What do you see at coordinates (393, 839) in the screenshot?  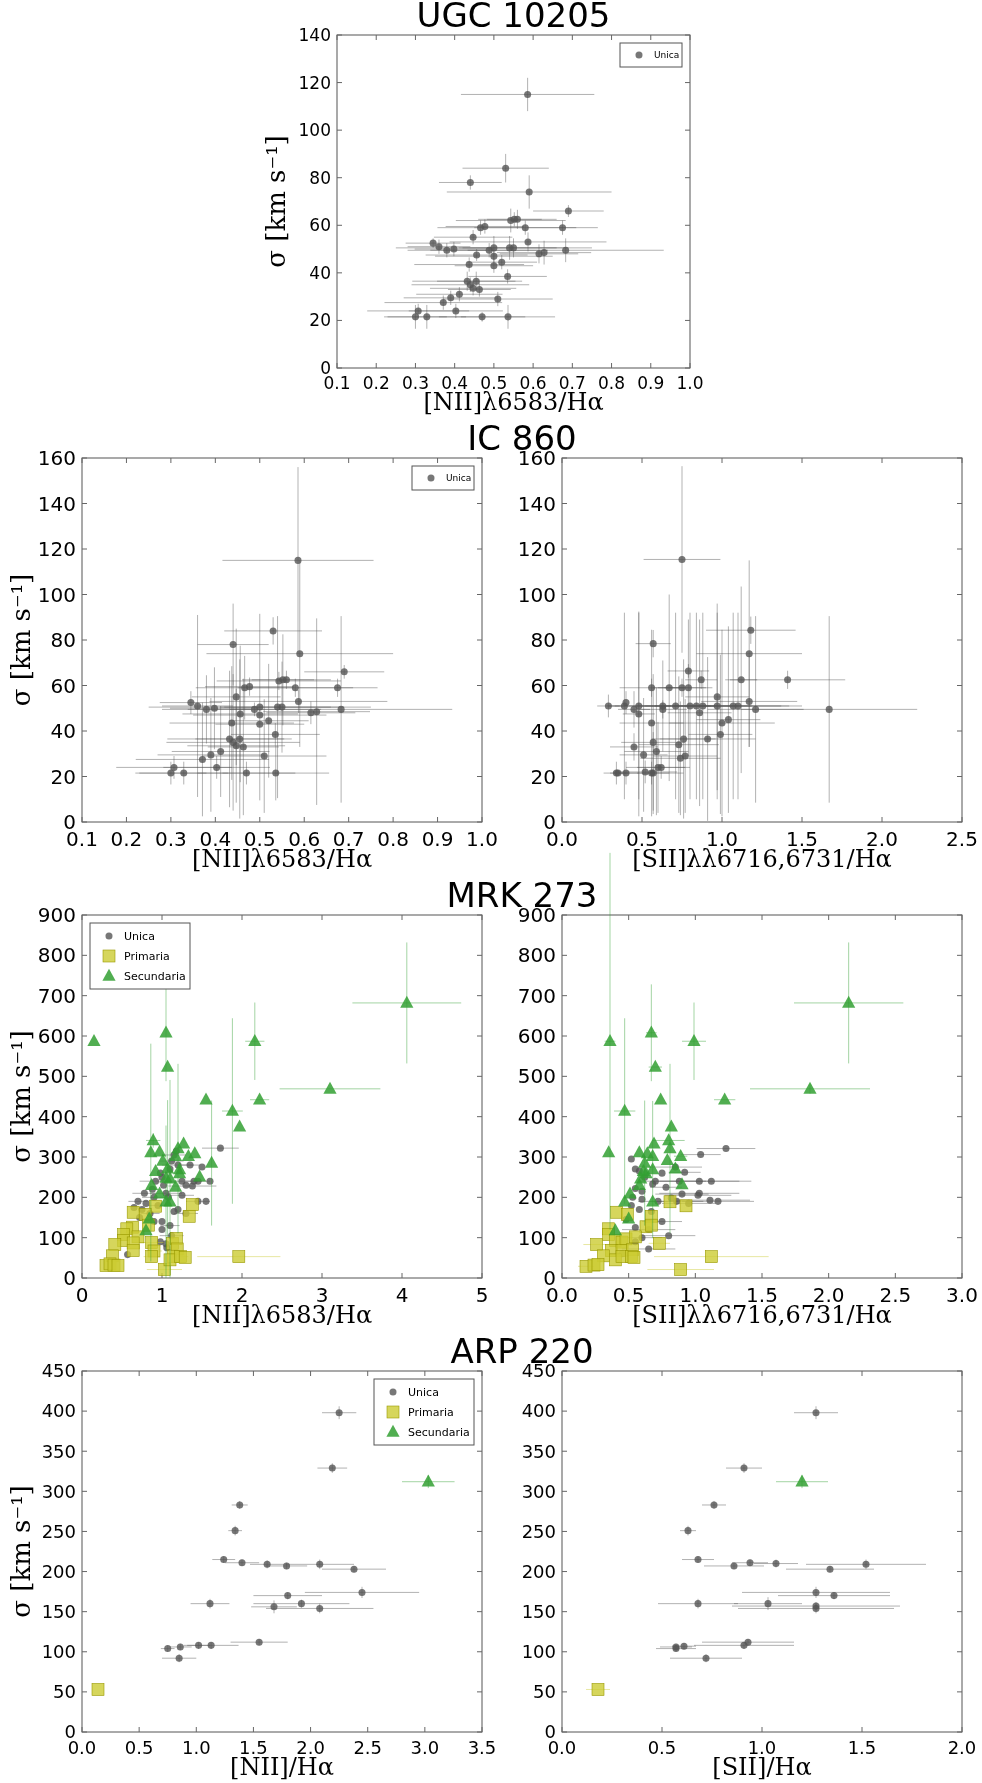 I see `x-tick-label: 0.8` at bounding box center [393, 839].